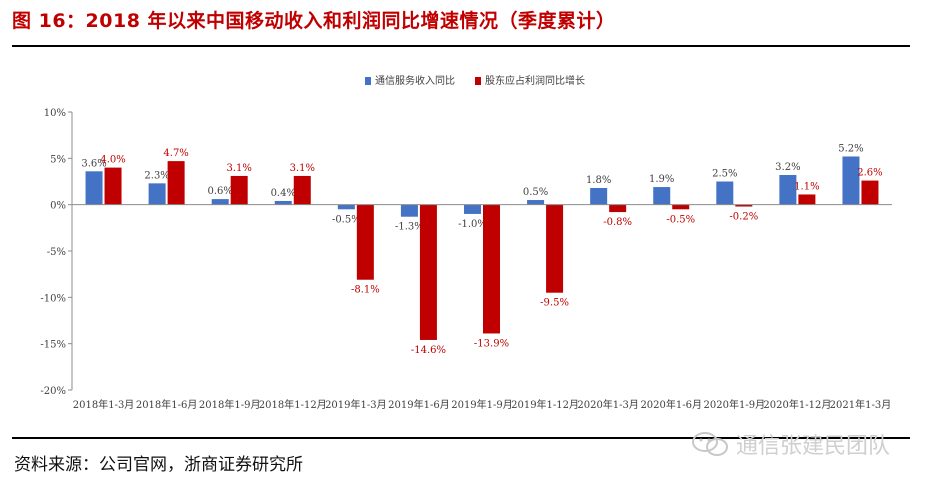  What do you see at coordinates (545, 404) in the screenshot?
I see `x-tick-label: 2019年1-12月` at bounding box center [545, 404].